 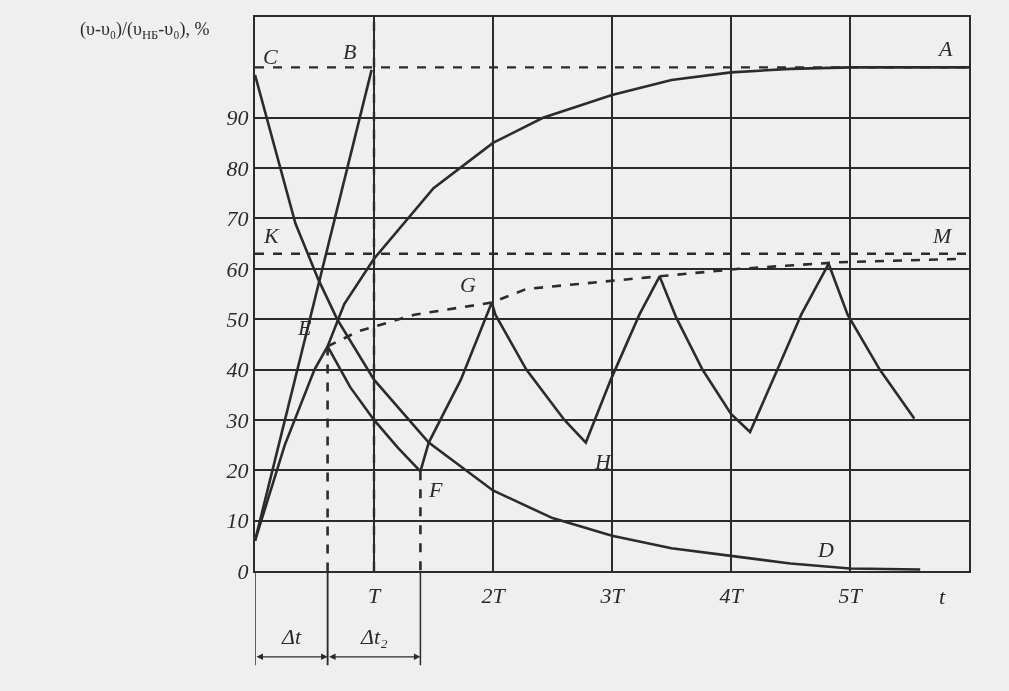 What do you see at coordinates (291, 636) in the screenshot?
I see `text: Δt` at bounding box center [291, 636].